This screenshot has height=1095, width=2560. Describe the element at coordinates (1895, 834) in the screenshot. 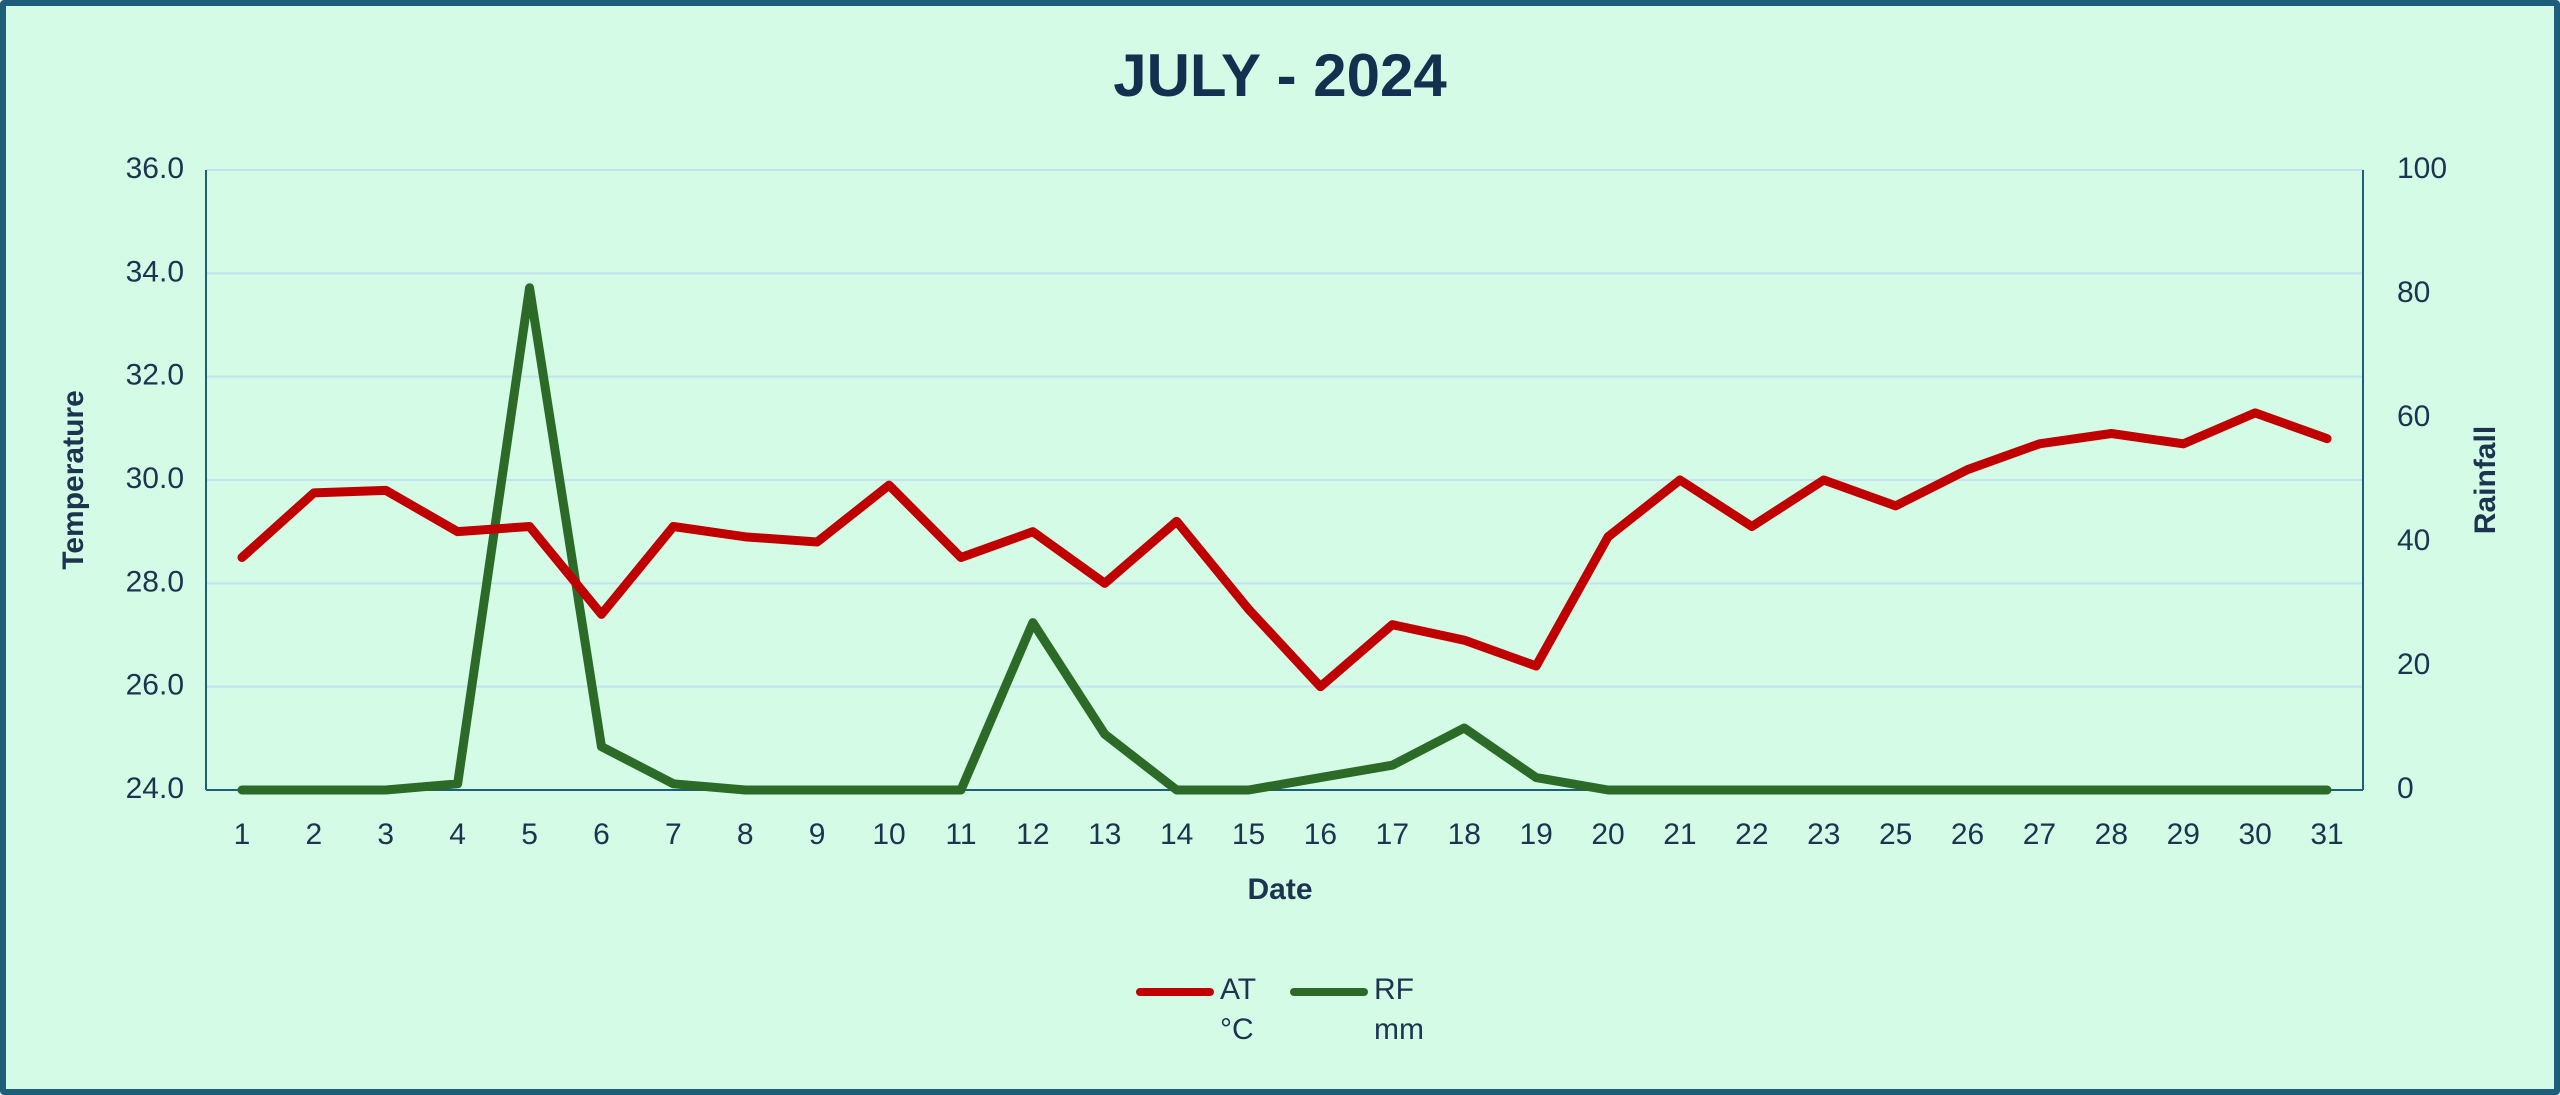

I see `x-tick-label: 25` at that location.